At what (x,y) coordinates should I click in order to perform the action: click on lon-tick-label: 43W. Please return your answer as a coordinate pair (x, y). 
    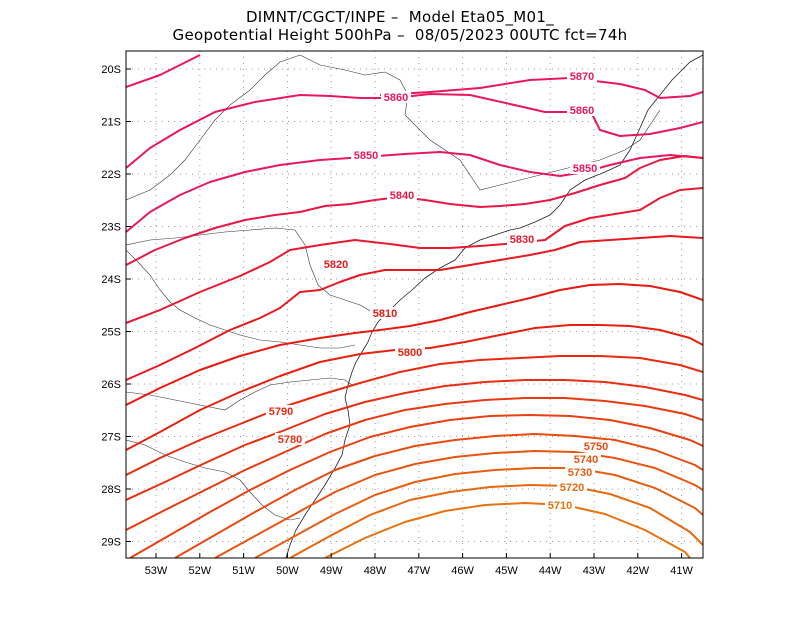
    Looking at the image, I should click on (594, 571).